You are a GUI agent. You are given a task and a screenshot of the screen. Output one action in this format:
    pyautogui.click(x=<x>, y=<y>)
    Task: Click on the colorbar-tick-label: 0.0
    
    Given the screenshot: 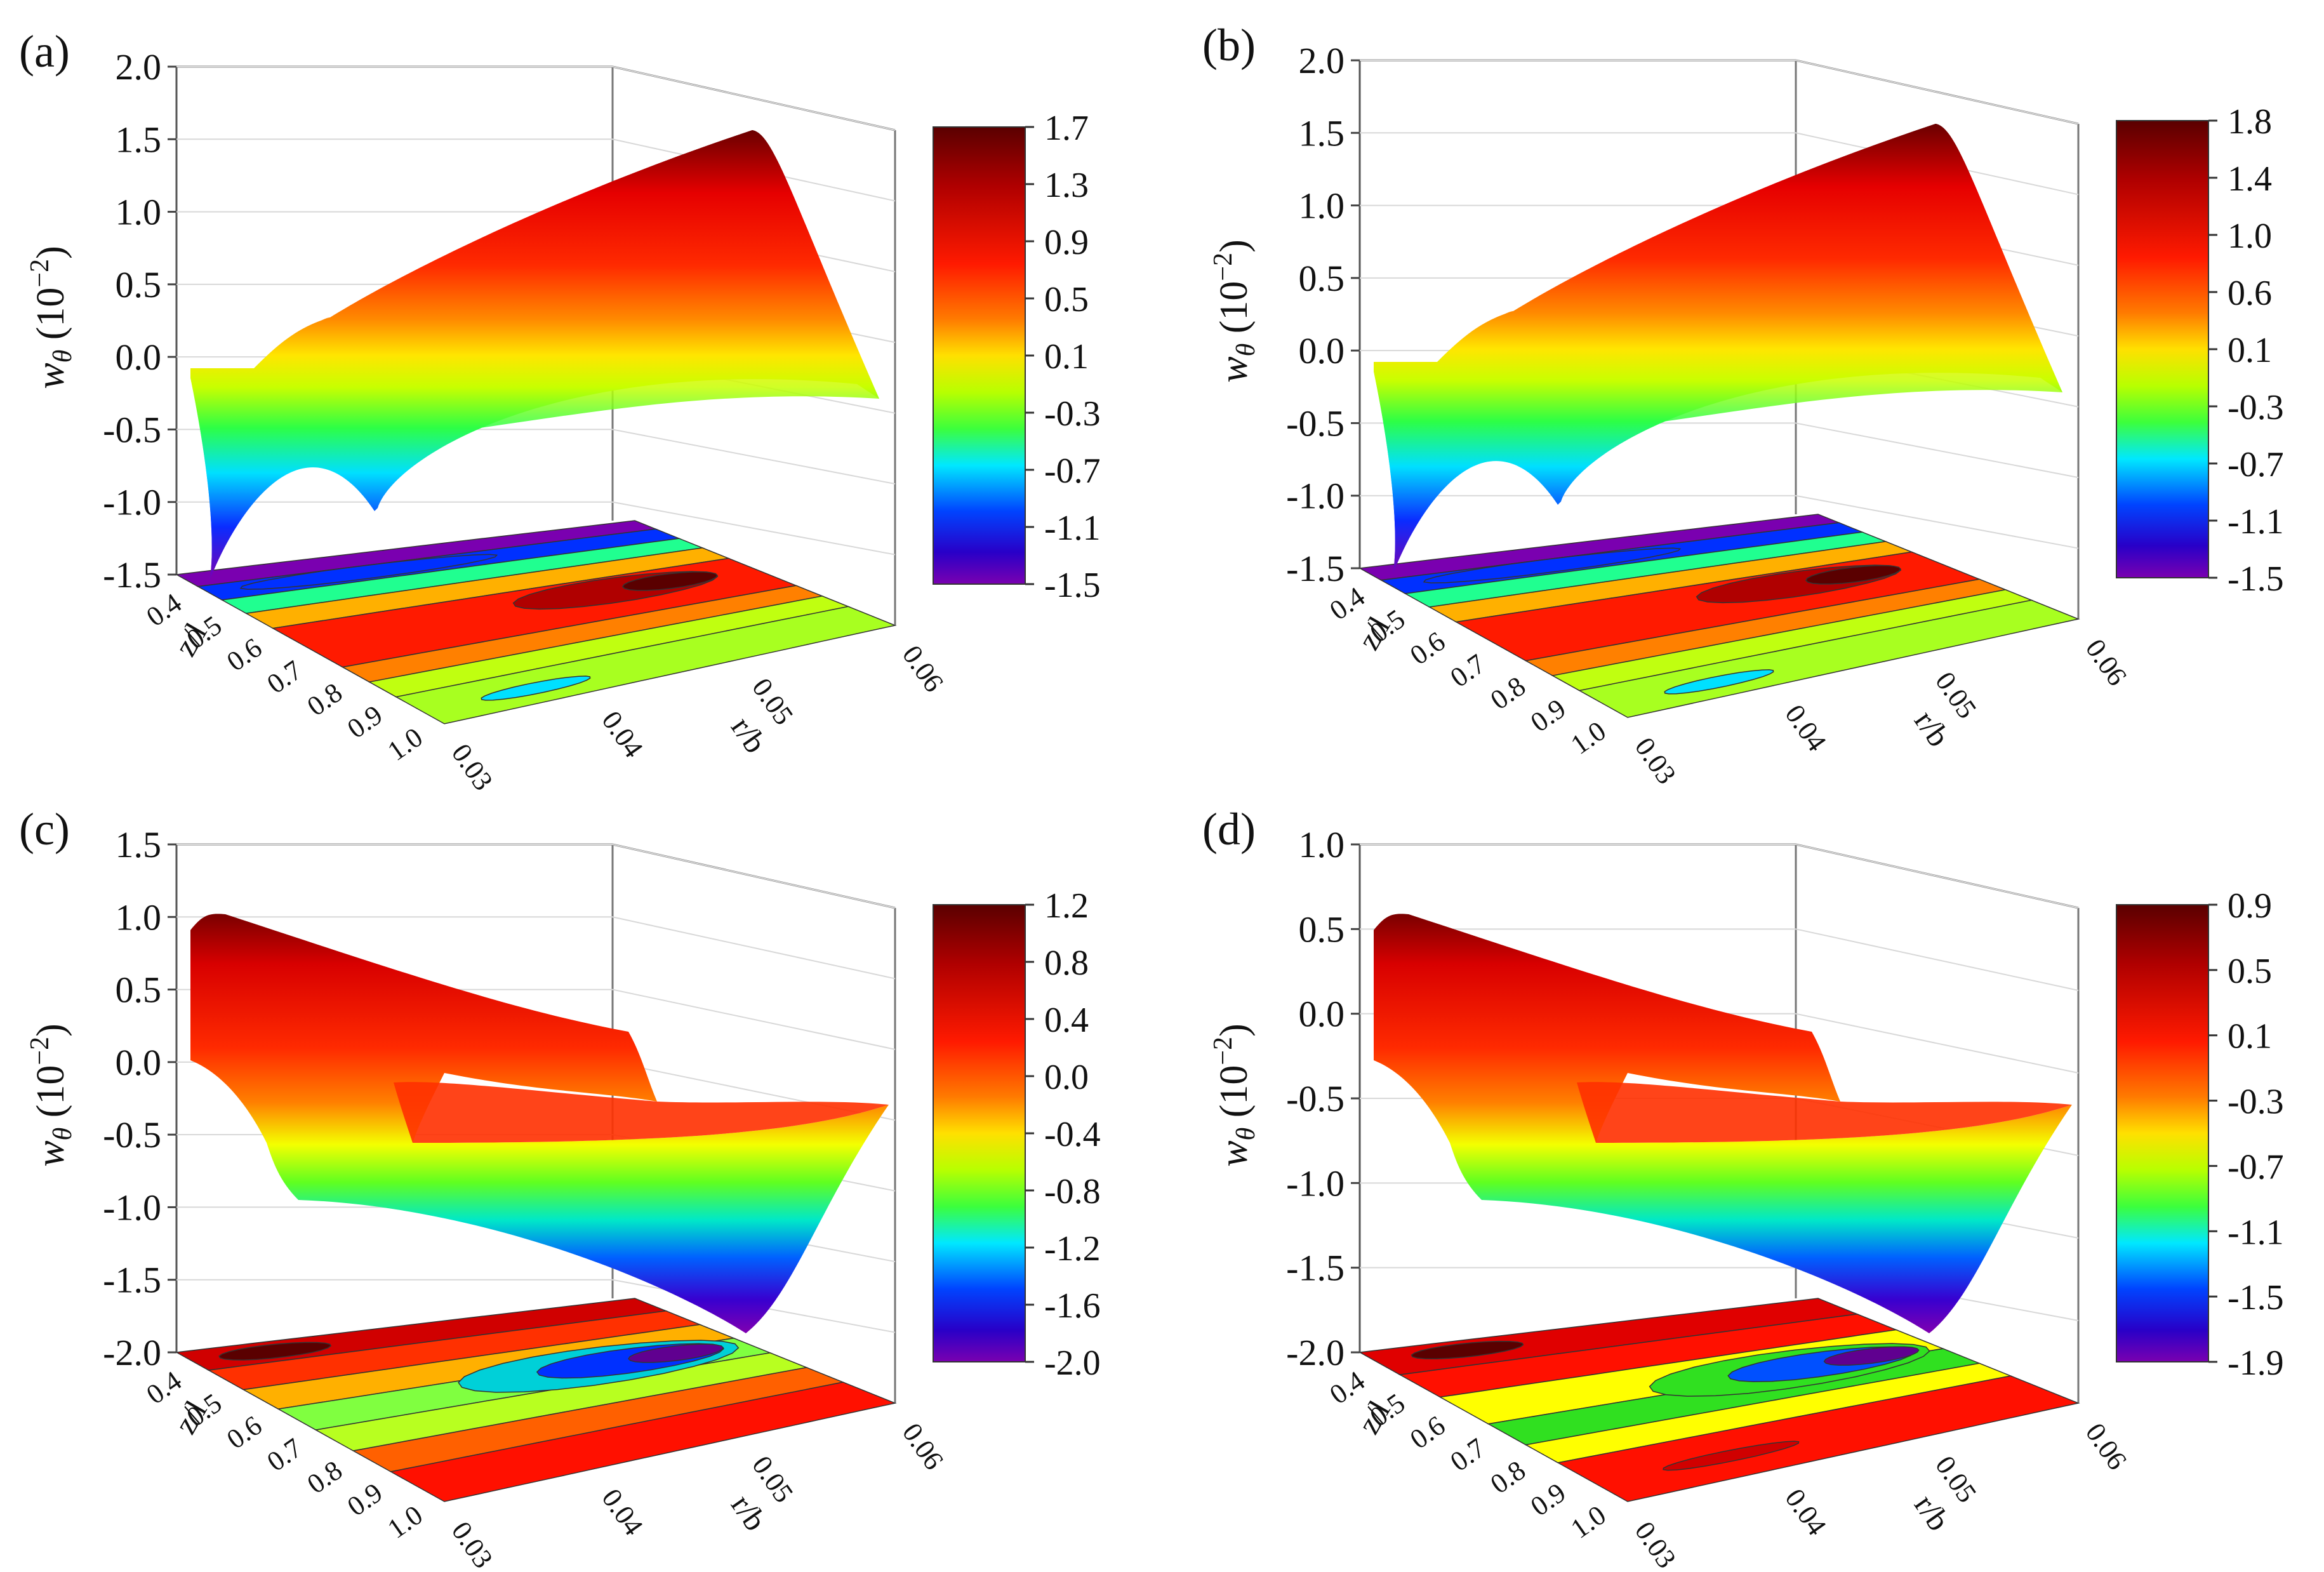 What is the action you would take?
    pyautogui.click(x=1066, y=1077)
    